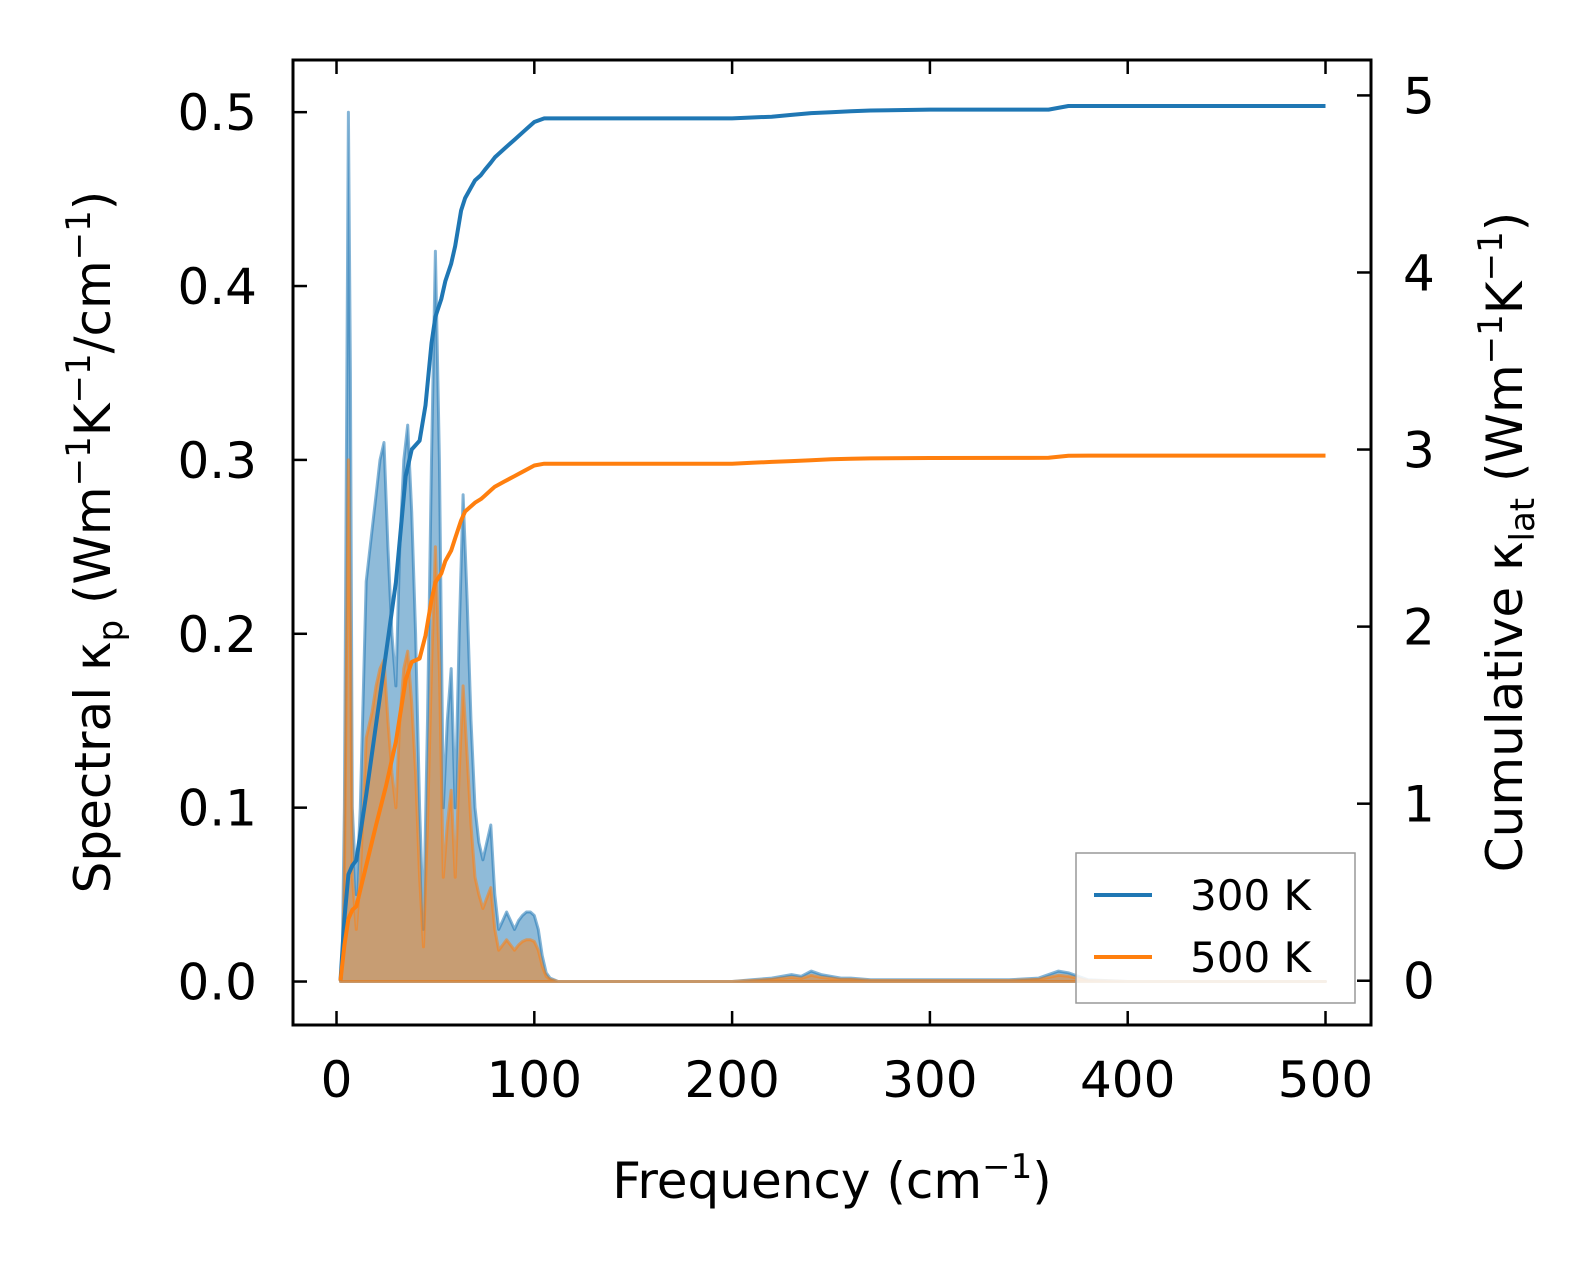 This screenshot has width=1586, height=1264. Describe the element at coordinates (534, 1080) in the screenshot. I see `x-tick-label: 100` at that location.